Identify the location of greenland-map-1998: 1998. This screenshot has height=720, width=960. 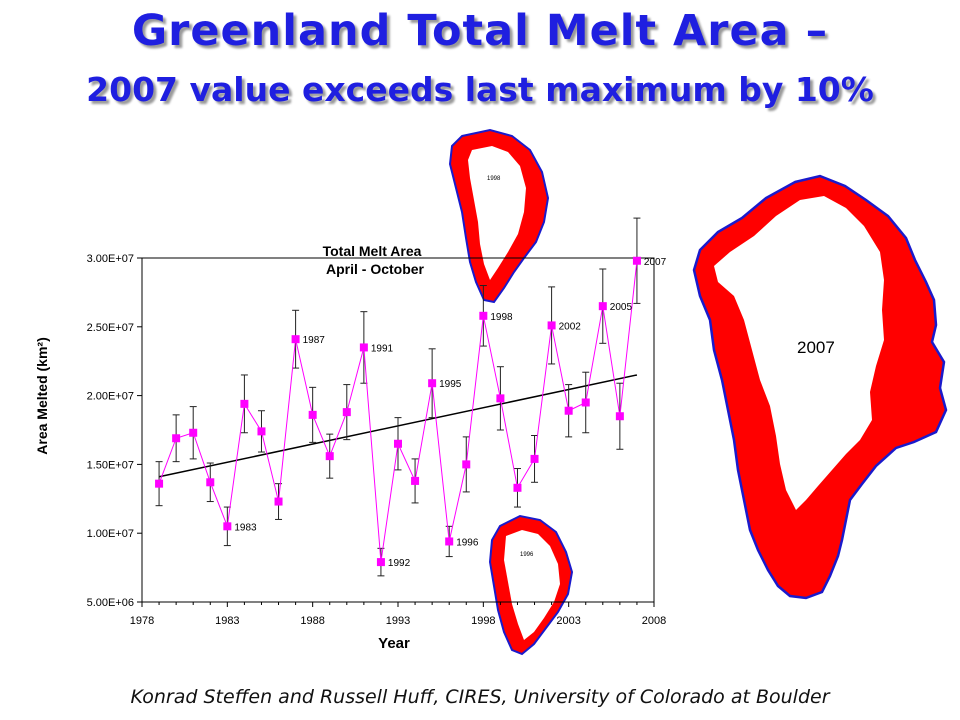
(499, 216).